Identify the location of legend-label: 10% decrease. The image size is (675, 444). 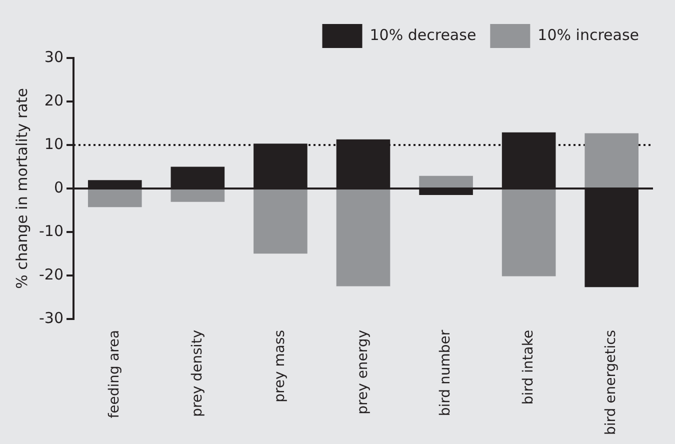
(423, 35).